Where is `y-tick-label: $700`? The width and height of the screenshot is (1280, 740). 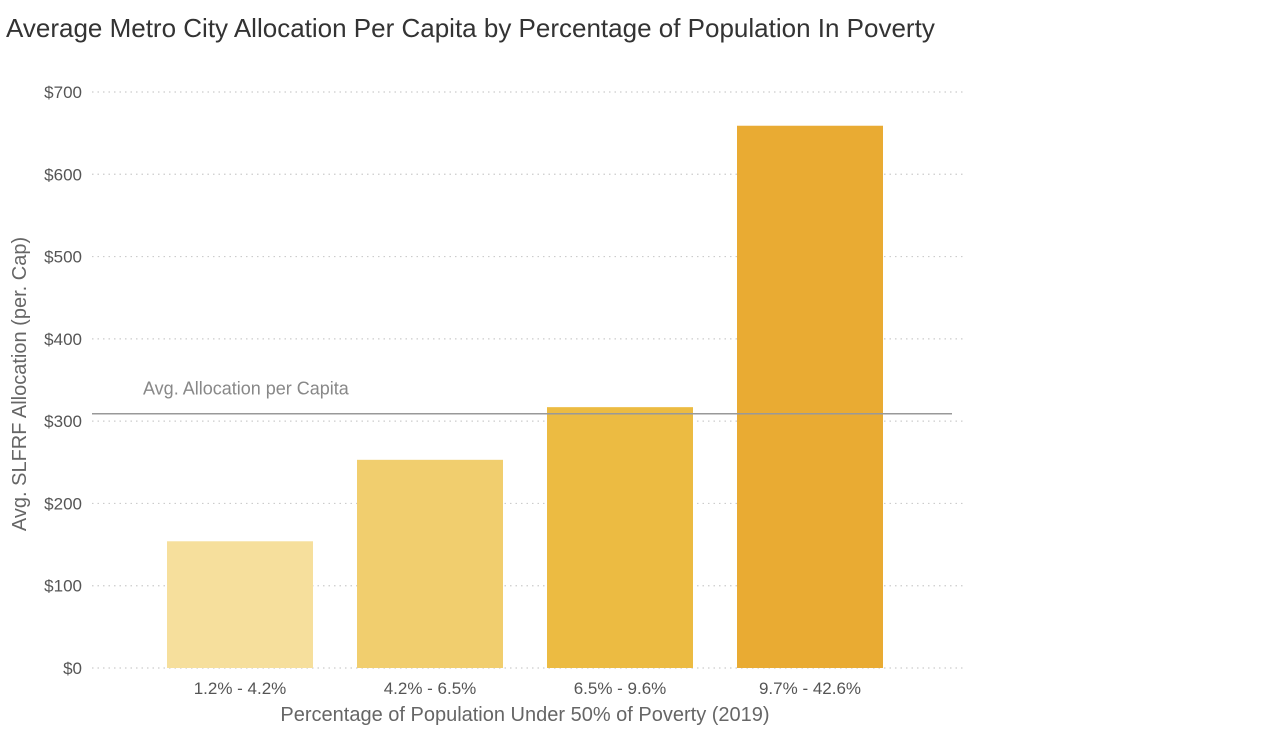
y-tick-label: $700 is located at coordinates (63, 92).